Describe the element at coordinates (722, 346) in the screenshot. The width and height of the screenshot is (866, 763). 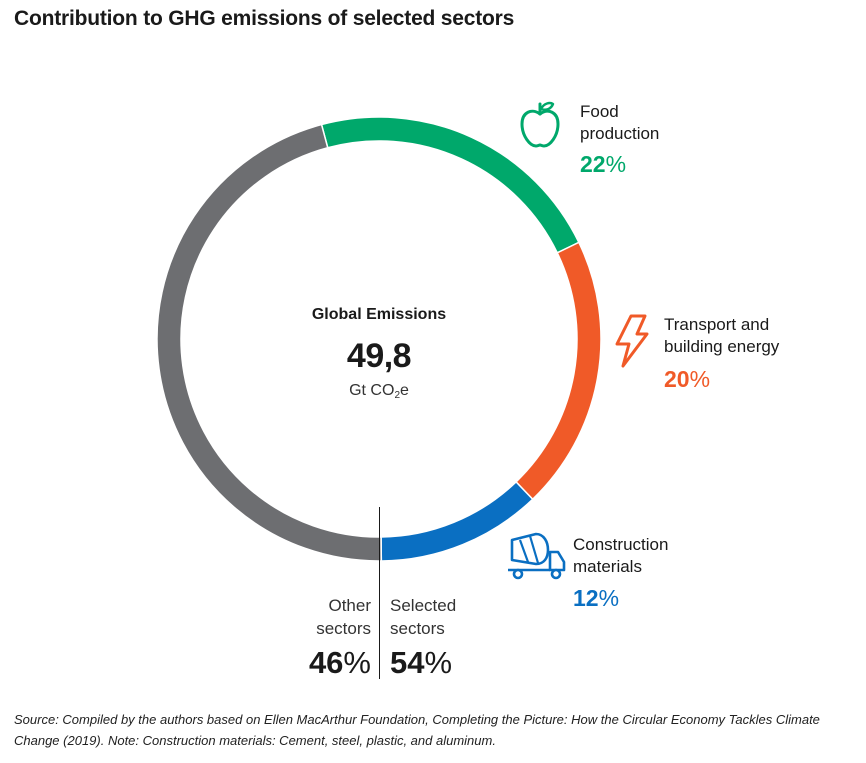
I see `transport-label-line2: building energy` at that location.